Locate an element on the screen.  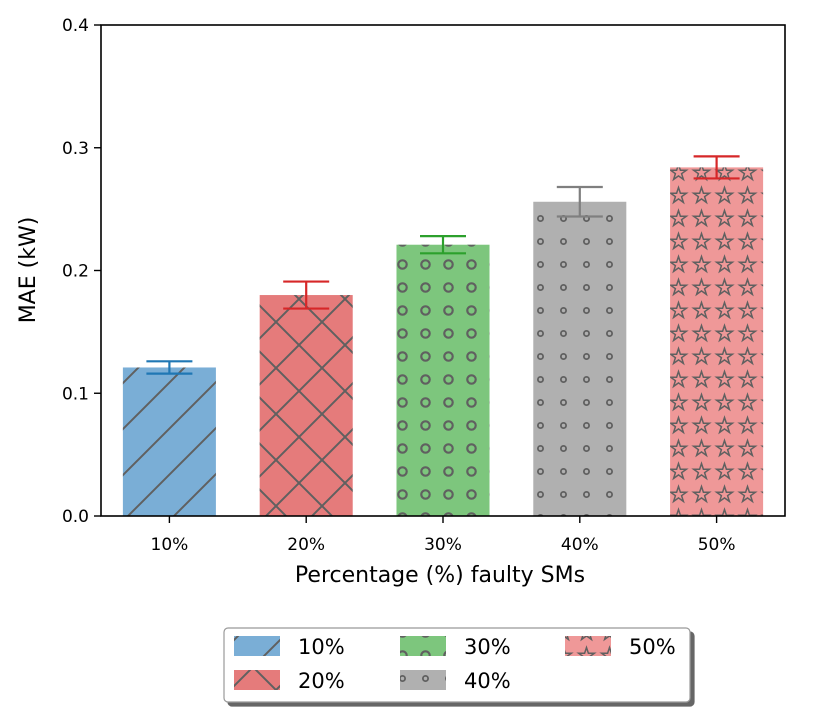
x-tick-label: 10% is located at coordinates (170, 545).